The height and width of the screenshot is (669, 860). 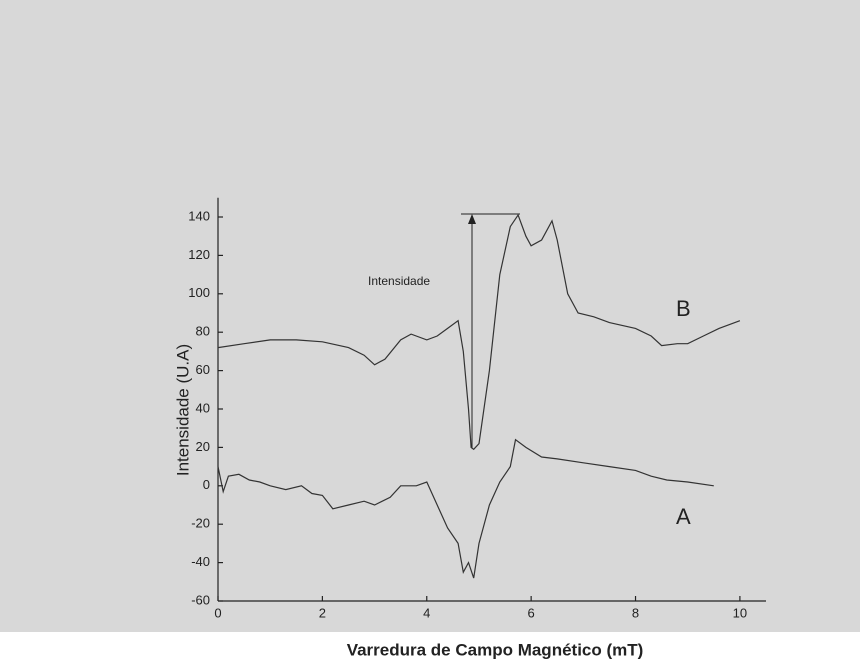 What do you see at coordinates (203, 407) in the screenshot?
I see `y-tick-label: 40` at bounding box center [203, 407].